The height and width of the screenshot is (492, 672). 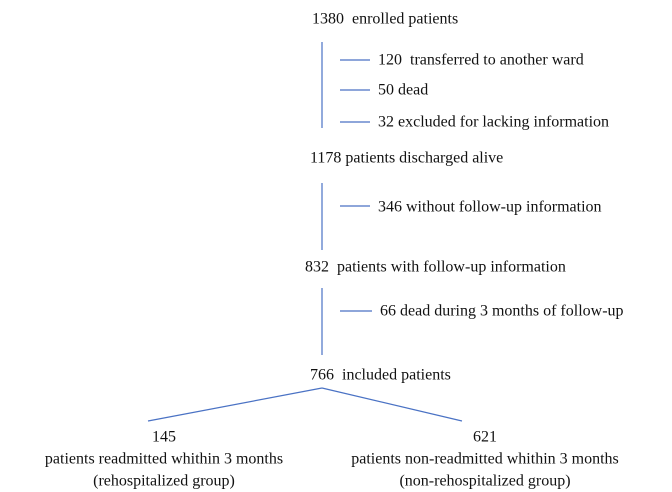 I want to click on exclusion-label: 346 without follow-up information, so click(x=490, y=207).